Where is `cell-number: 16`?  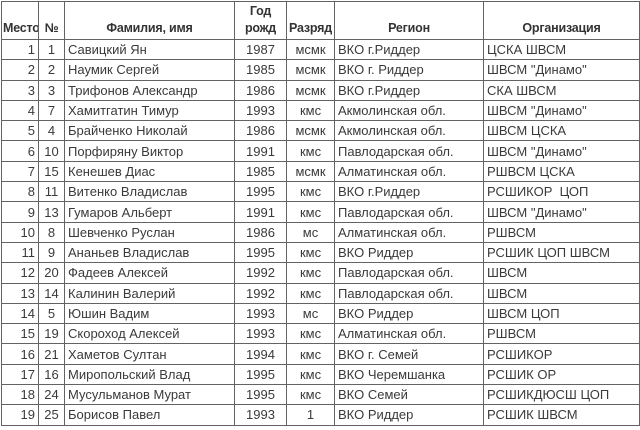 cell-number: 16 is located at coordinates (51, 374).